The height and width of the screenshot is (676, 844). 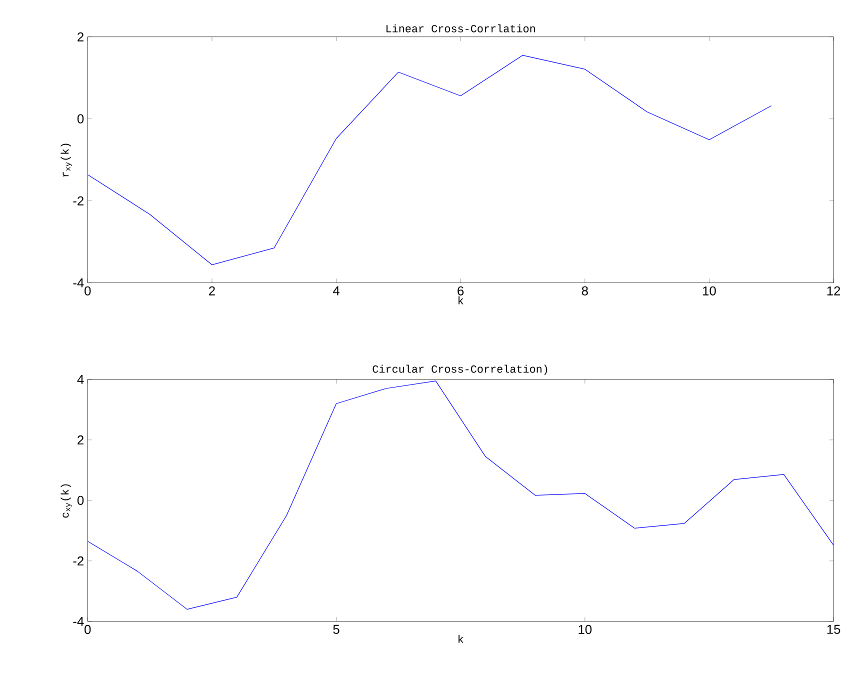 I want to click on x-tick-label: 4, so click(x=336, y=291).